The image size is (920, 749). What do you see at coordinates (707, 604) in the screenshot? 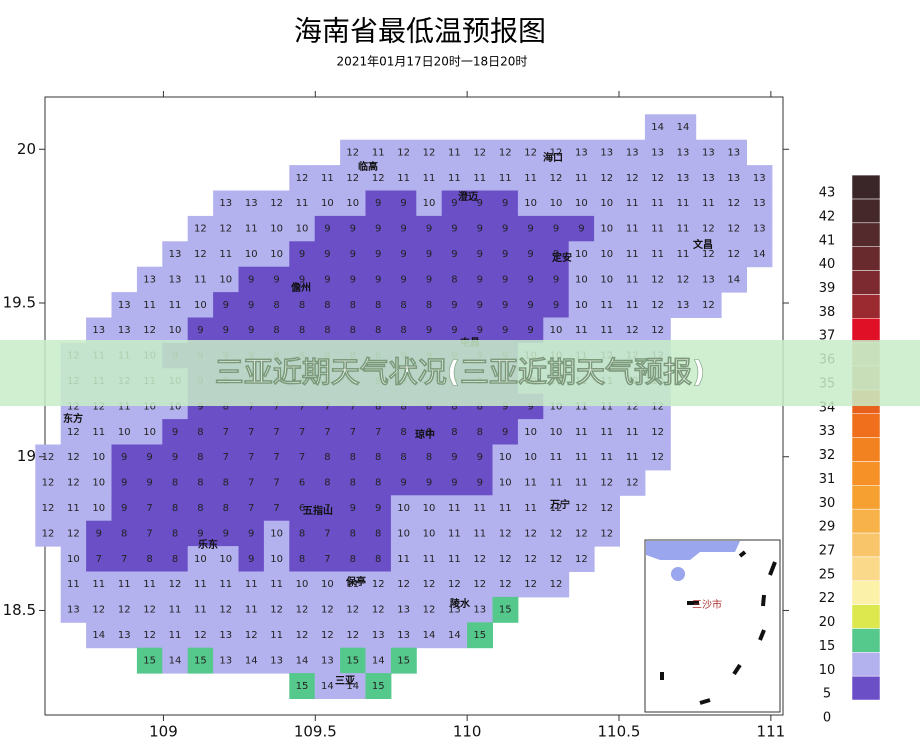
I see `inset-label: 三沙市` at bounding box center [707, 604].